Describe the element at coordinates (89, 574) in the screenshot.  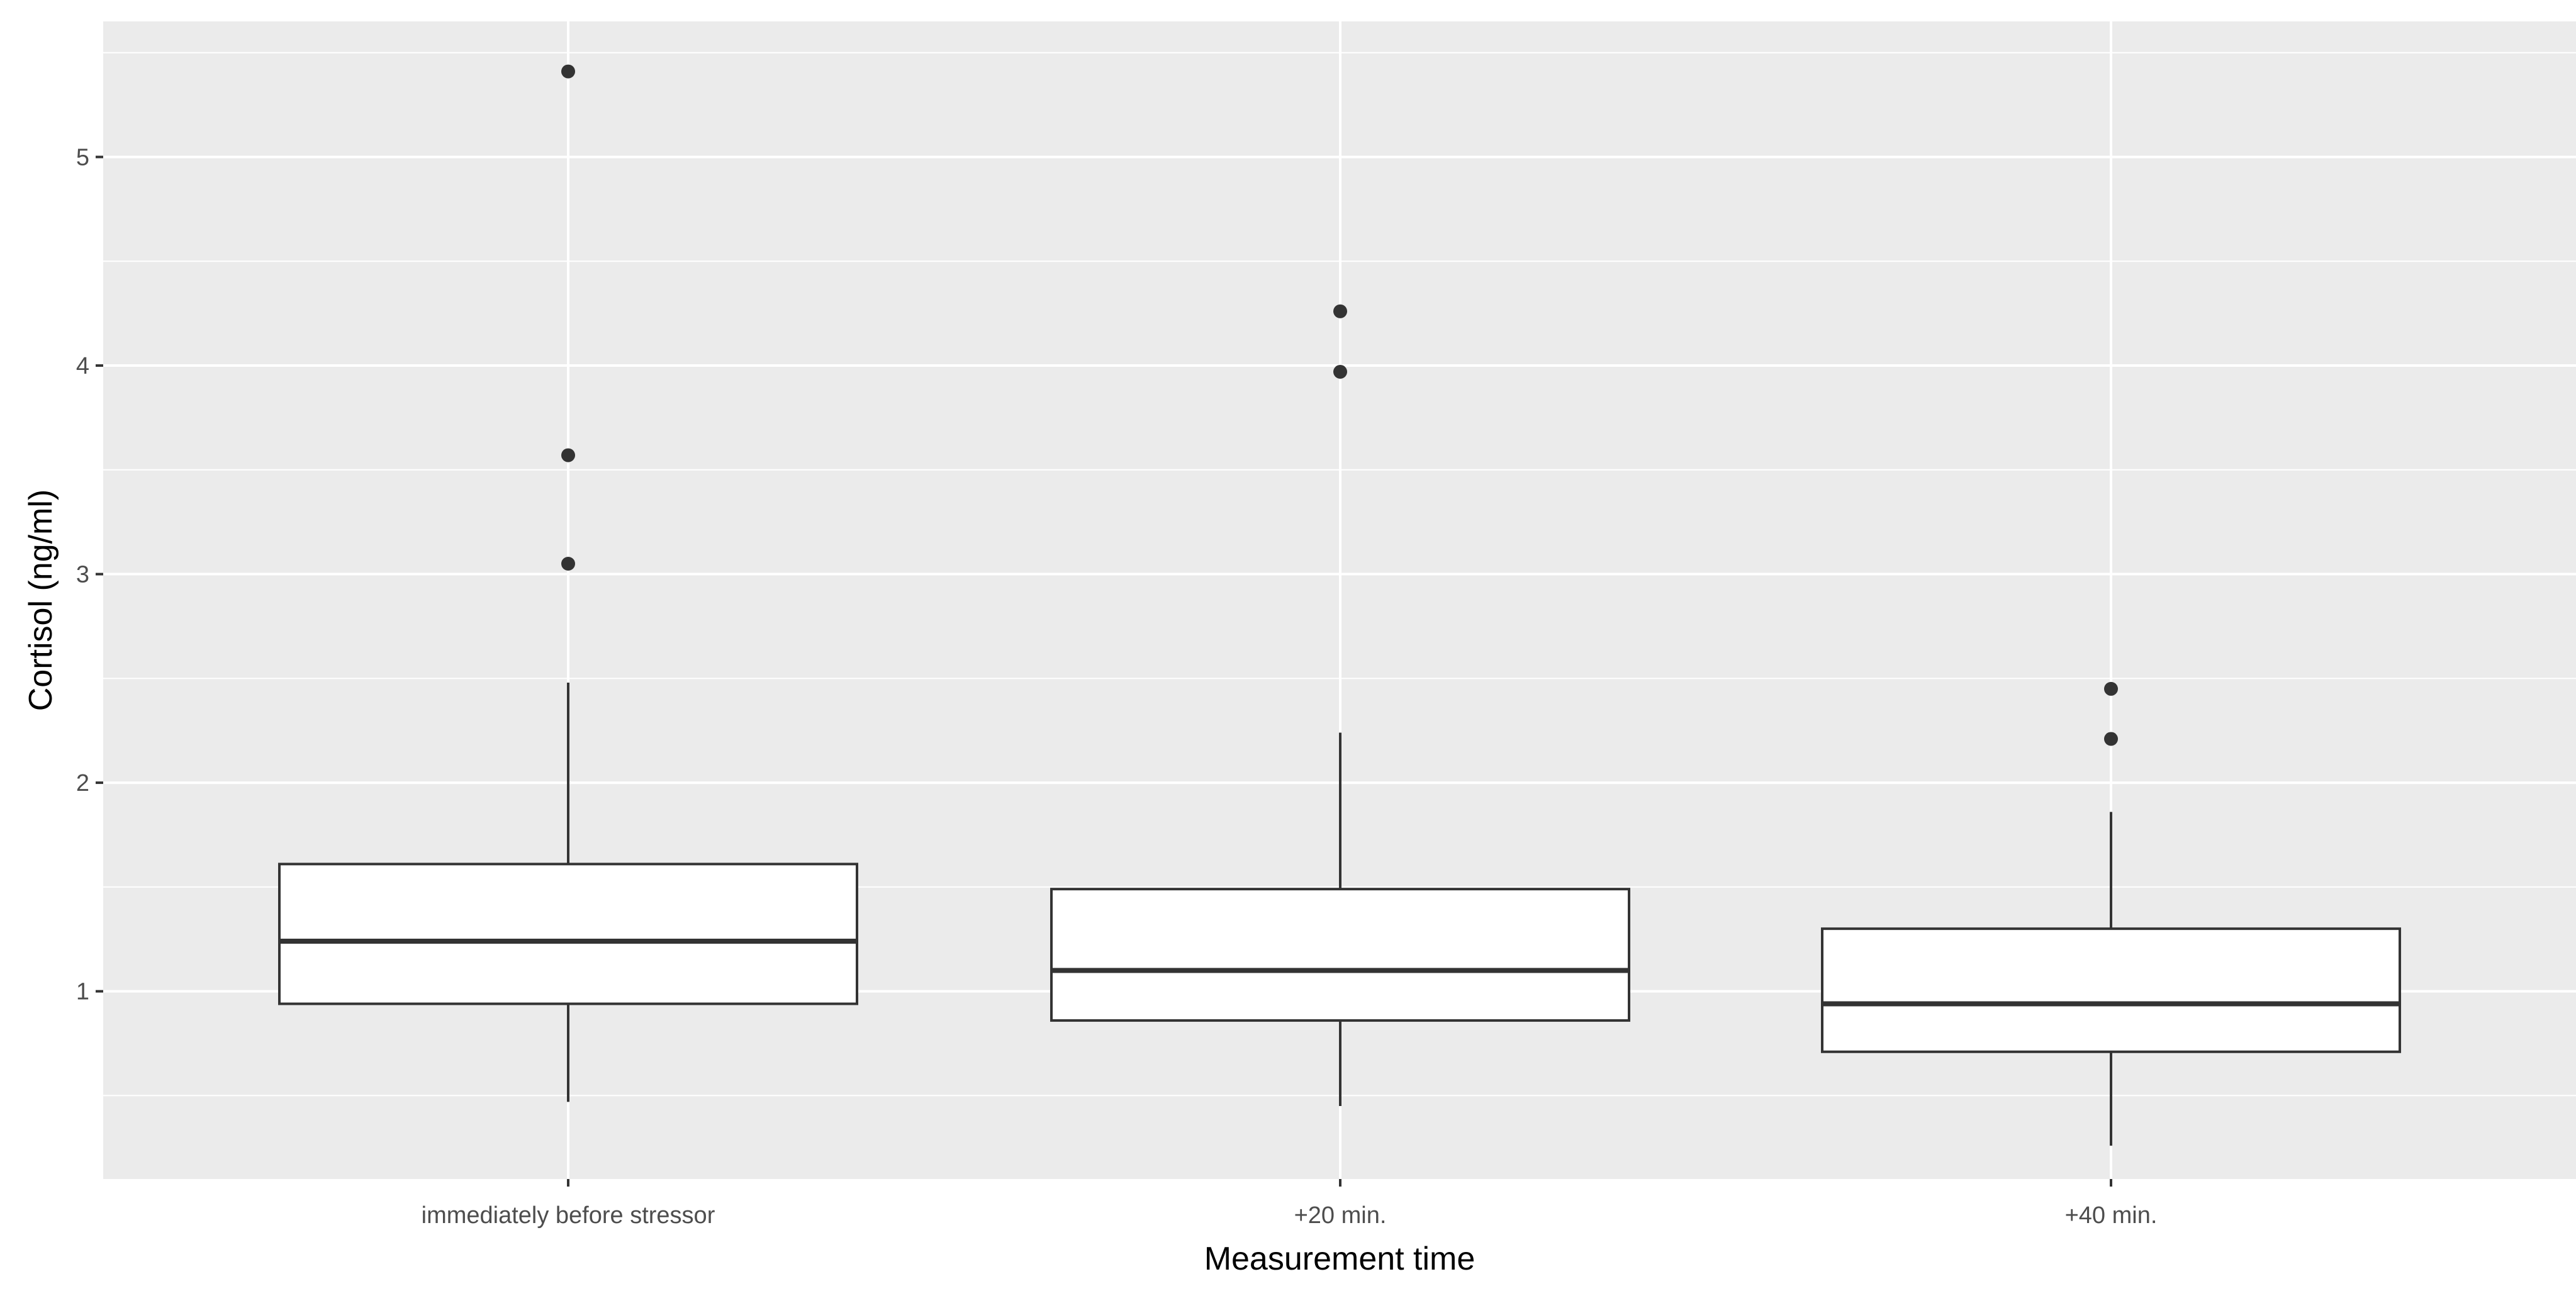
I see `y-axis: 1 2 3 4 5` at that location.